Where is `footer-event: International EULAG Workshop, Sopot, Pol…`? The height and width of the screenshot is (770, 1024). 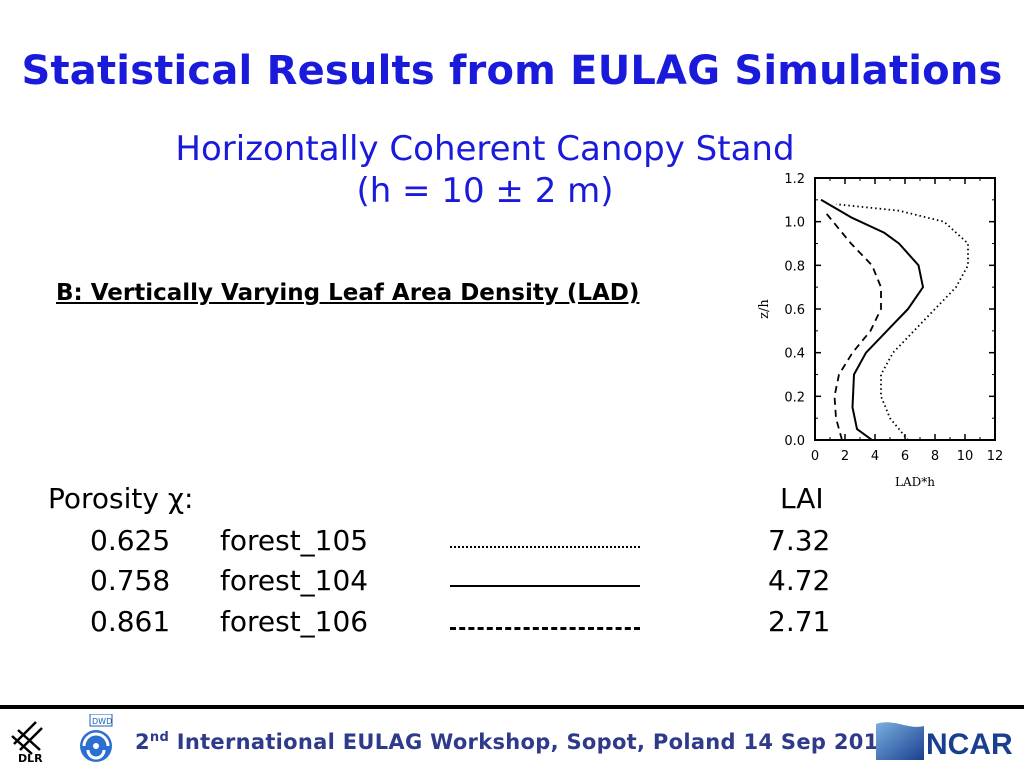
footer-event: International EULAG Workshop, Sopot, Pol… is located at coordinates (531, 742).